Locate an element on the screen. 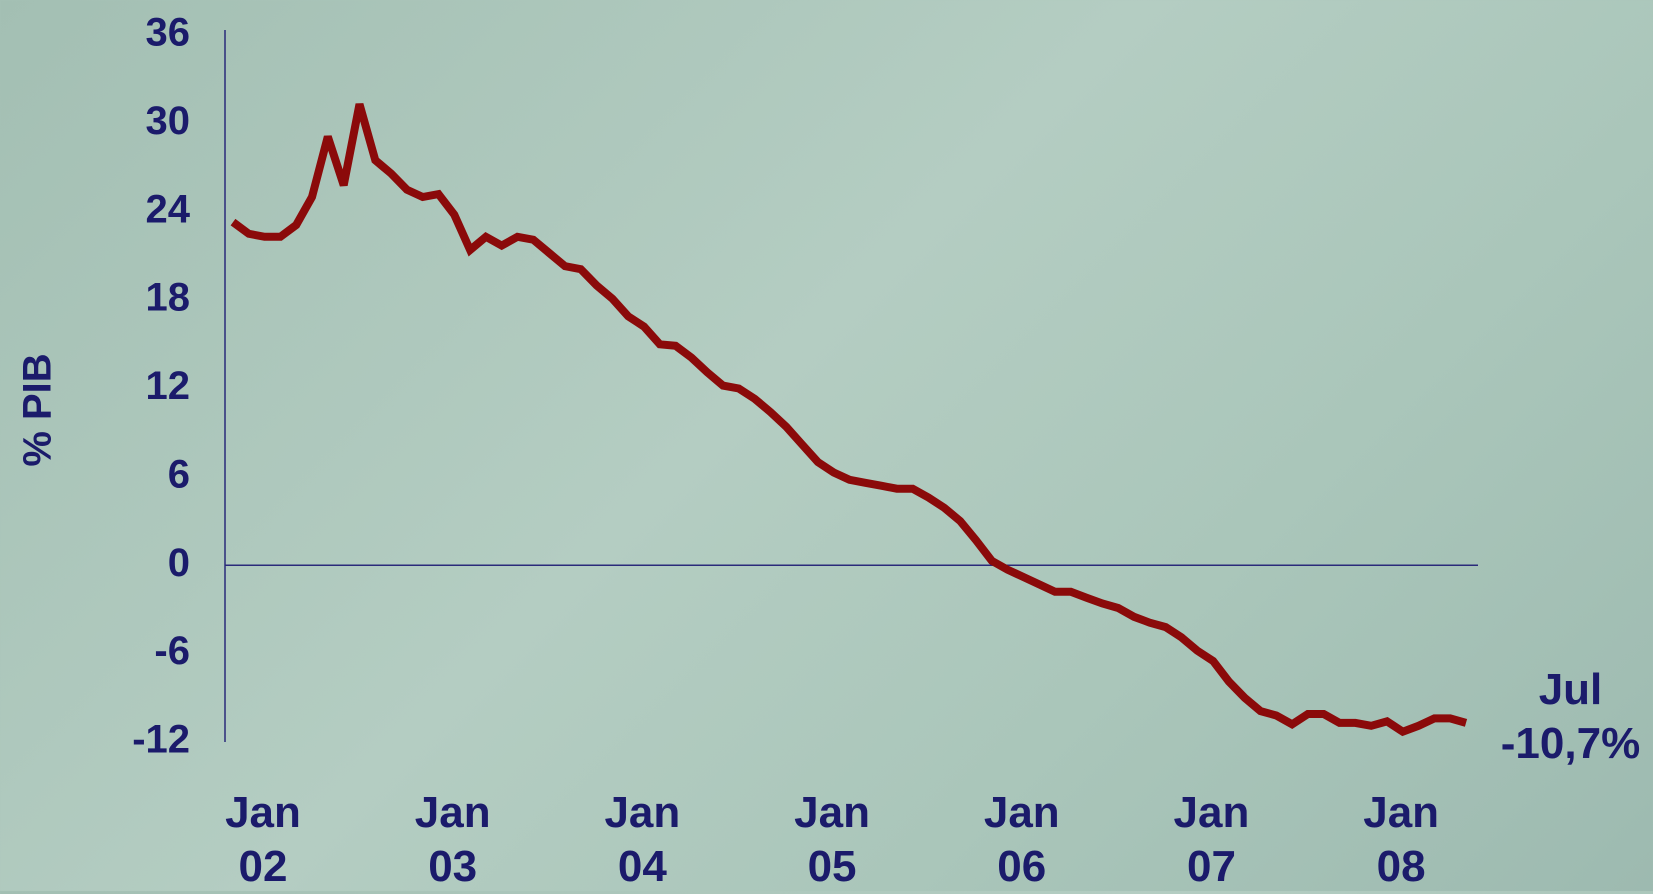 The image size is (1653, 894). y-tick-label: -6 is located at coordinates (172, 651).